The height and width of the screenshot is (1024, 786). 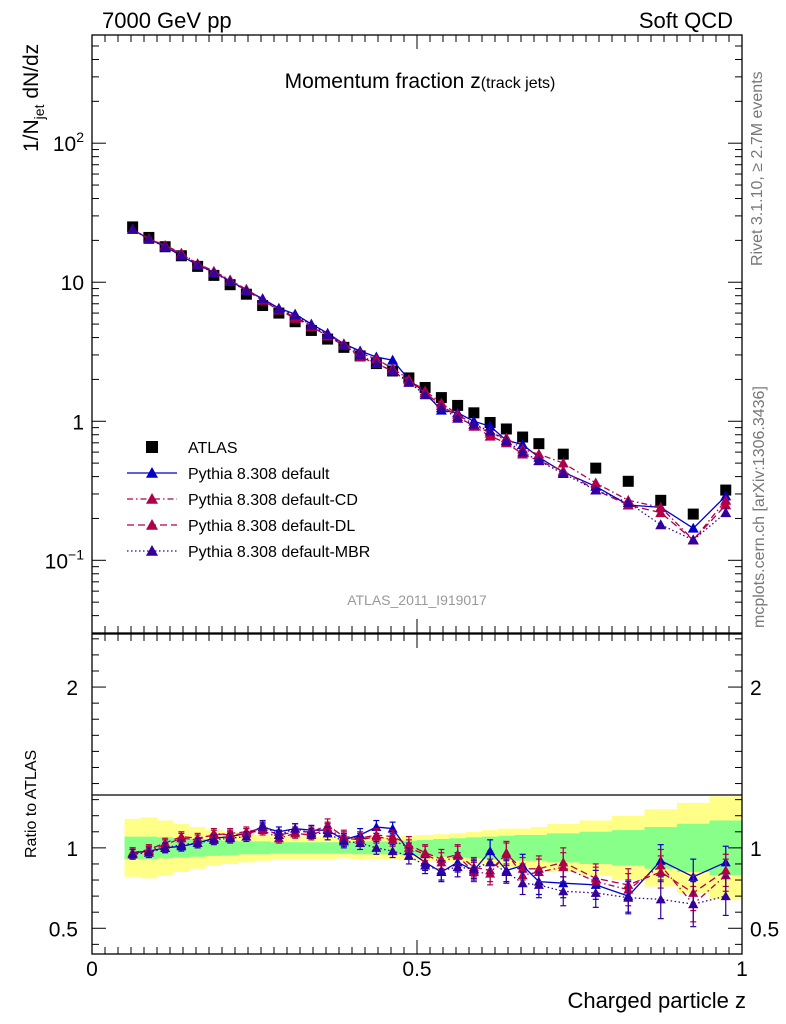 I want to click on ratio-y-axis-label: Ratio to ATLAS, so click(x=31, y=804).